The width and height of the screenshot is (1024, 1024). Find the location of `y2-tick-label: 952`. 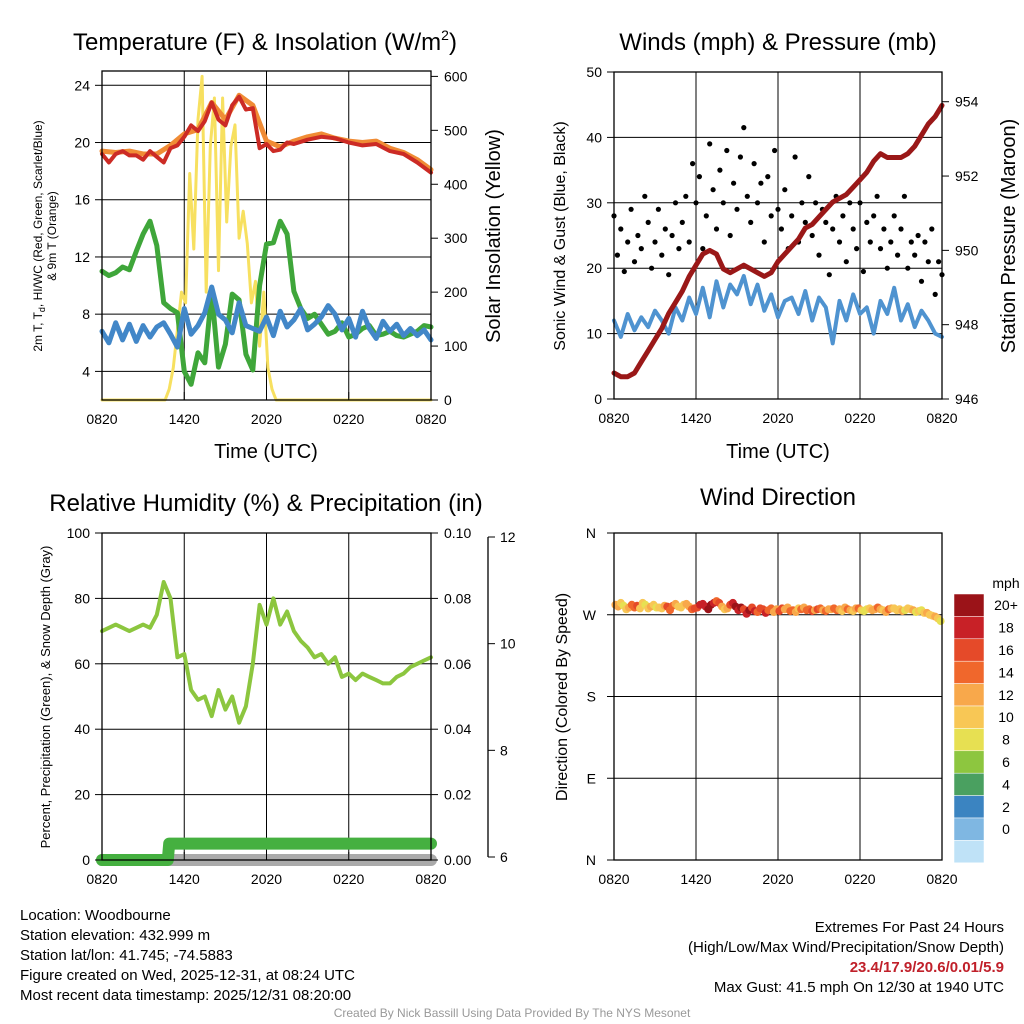

y2-tick-label: 952 is located at coordinates (967, 176).